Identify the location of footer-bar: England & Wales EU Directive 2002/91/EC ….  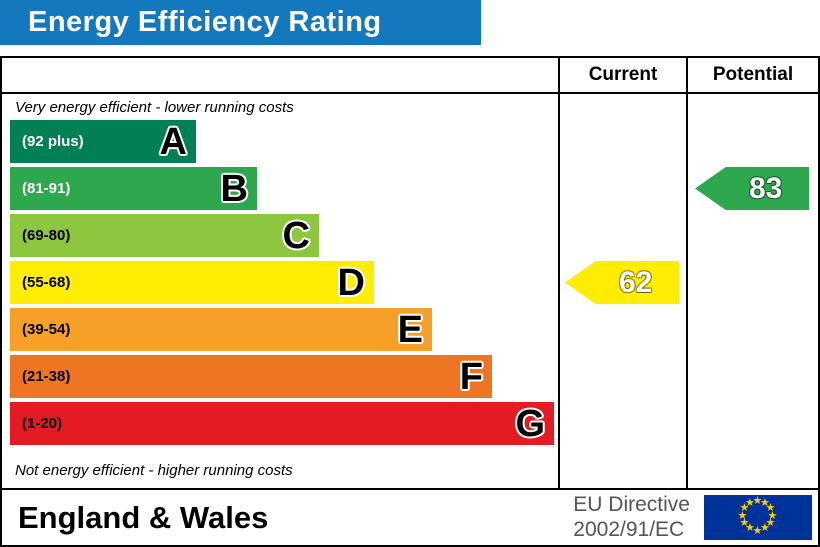
(410, 518).